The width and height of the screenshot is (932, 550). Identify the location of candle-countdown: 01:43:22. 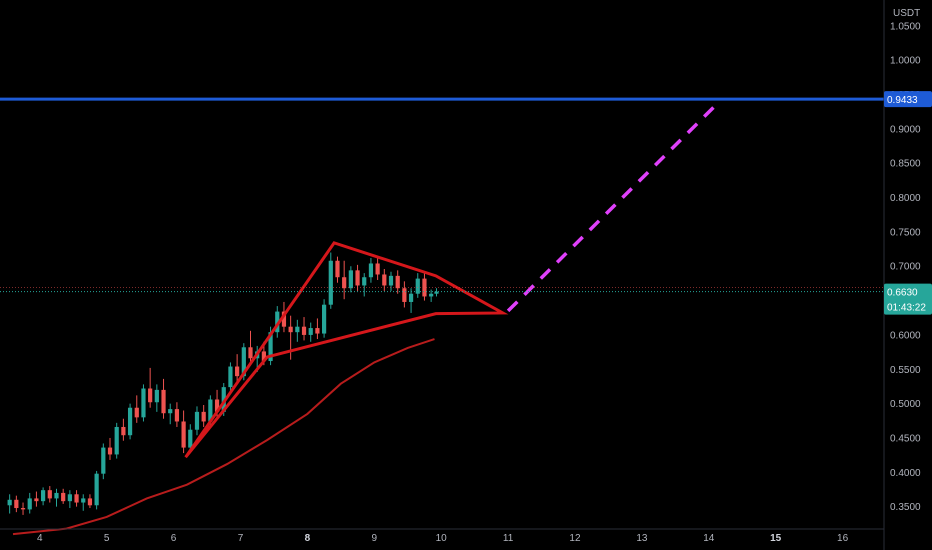
(906, 308).